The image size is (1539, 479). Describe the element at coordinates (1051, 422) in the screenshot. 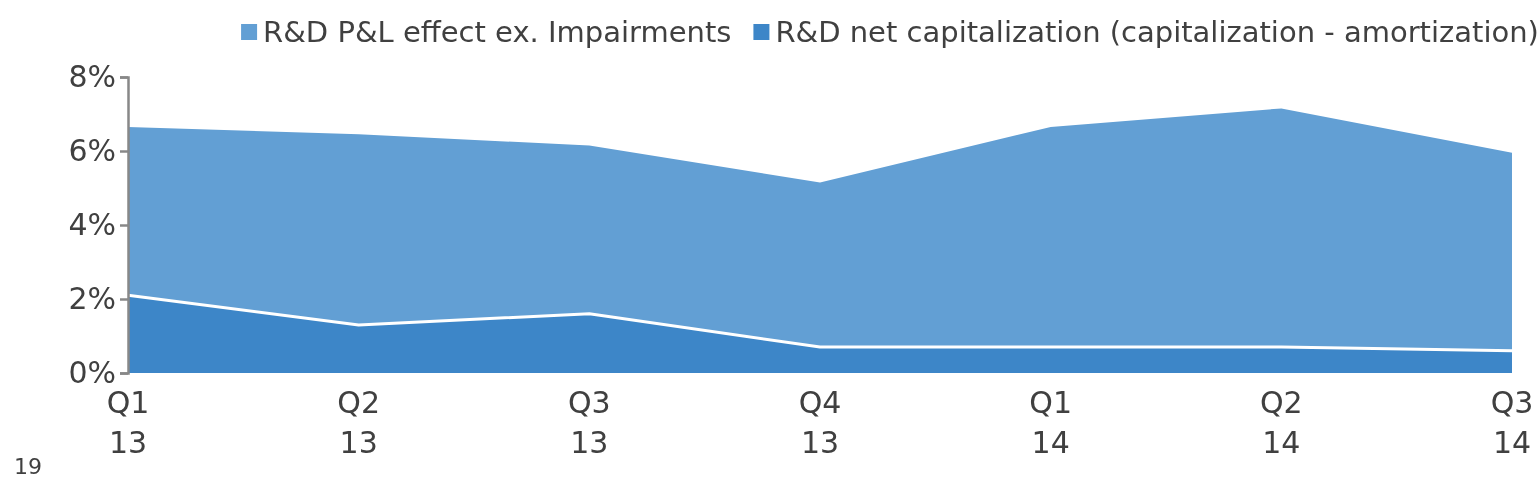

I see `x-tick-label: Q1 14` at that location.